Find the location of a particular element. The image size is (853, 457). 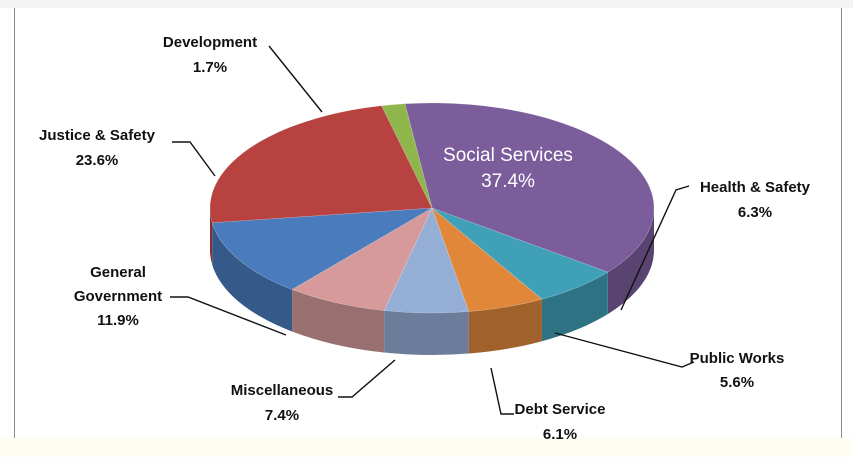

side-health-and-safety is located at coordinates (574, 307).